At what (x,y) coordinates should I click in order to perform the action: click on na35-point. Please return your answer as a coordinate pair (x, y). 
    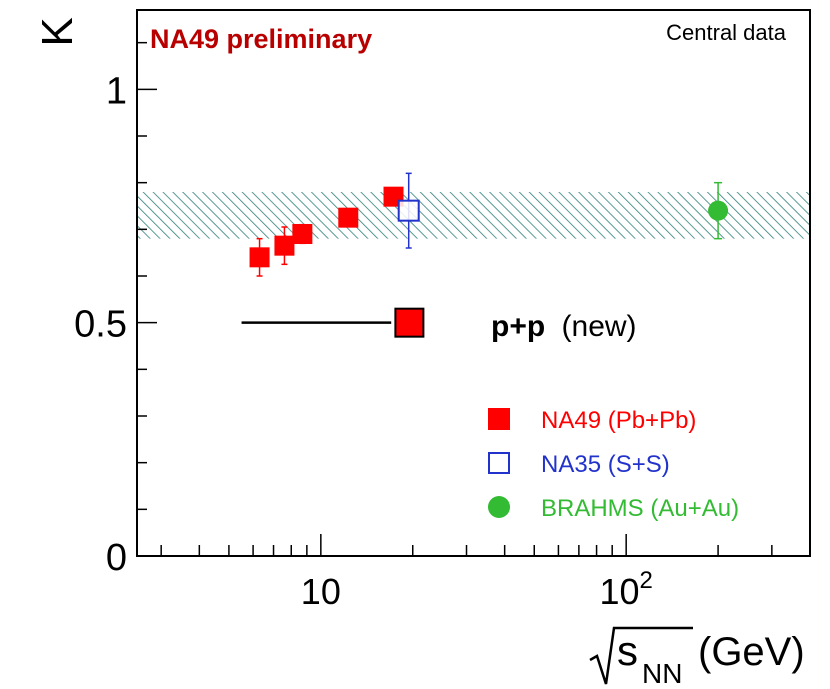
    Looking at the image, I should click on (408, 210).